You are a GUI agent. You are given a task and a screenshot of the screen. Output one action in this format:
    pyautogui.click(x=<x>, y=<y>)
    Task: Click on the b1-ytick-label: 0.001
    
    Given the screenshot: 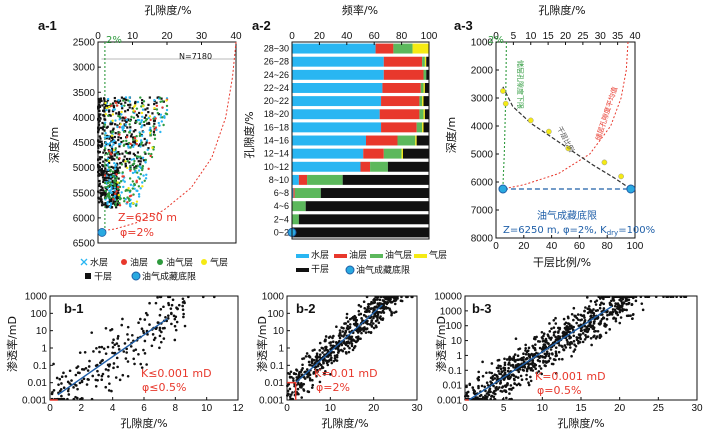 What is the action you would take?
    pyautogui.click(x=34, y=401)
    